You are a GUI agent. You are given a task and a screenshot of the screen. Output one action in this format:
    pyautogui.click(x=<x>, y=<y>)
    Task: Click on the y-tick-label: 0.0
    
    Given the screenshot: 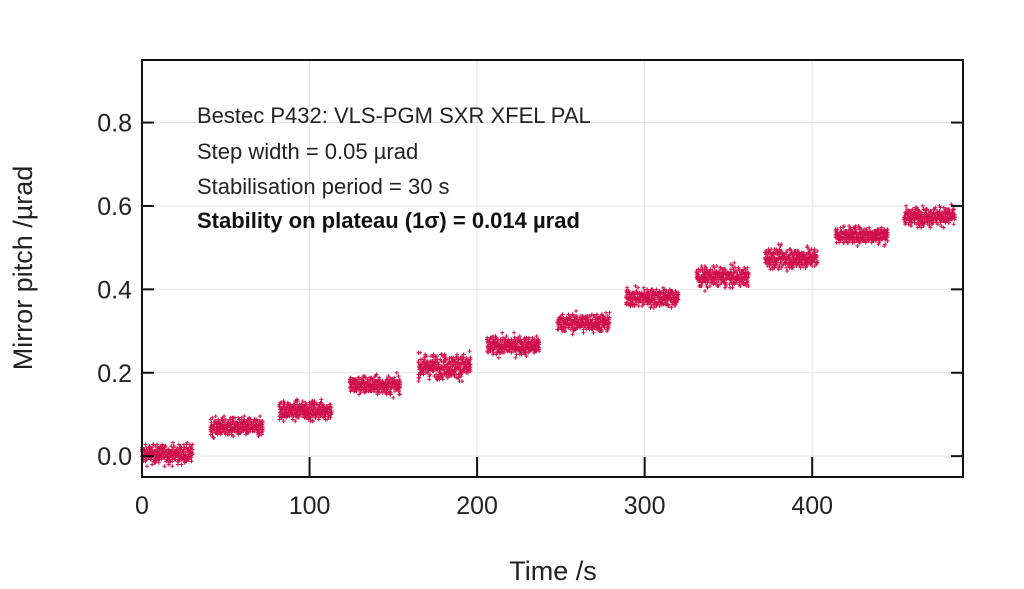 What is the action you would take?
    pyautogui.click(x=114, y=457)
    